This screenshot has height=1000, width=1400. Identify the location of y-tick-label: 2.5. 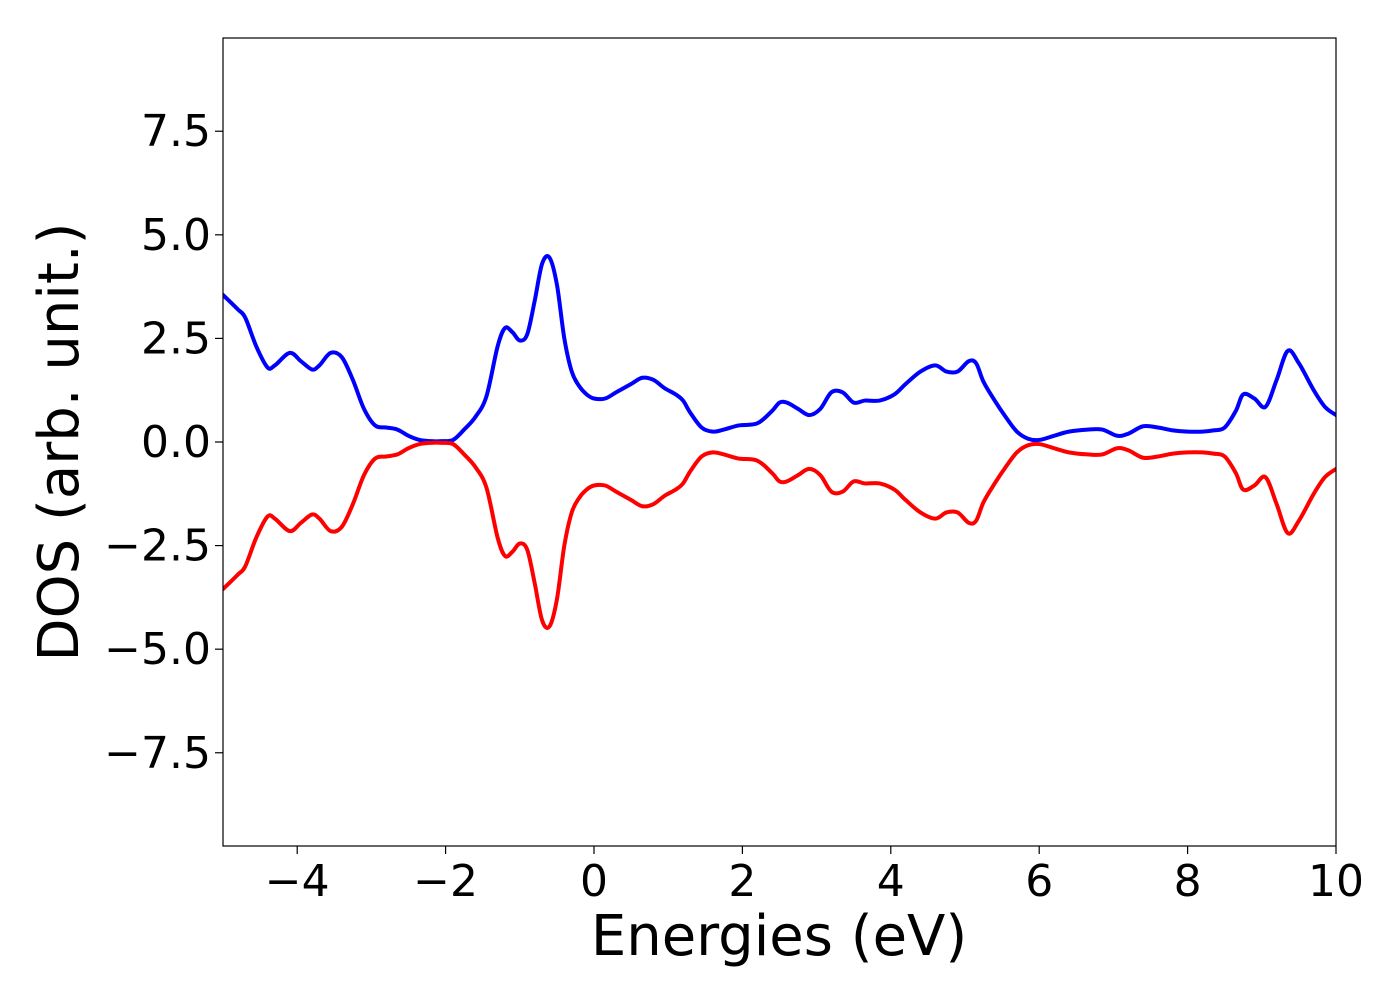
(176, 338).